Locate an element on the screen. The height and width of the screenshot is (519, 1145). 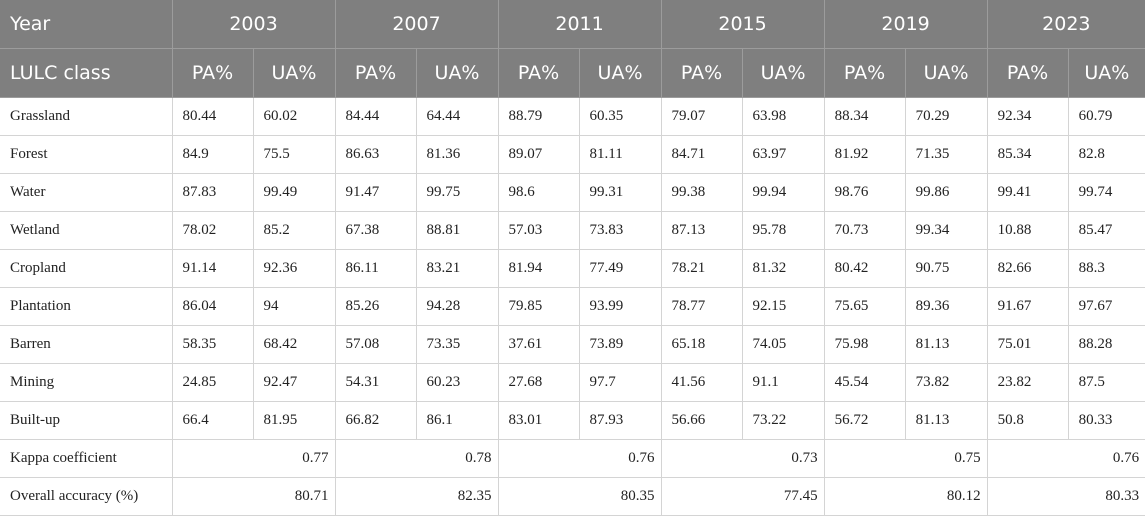
row-label: Water is located at coordinates (86, 192).